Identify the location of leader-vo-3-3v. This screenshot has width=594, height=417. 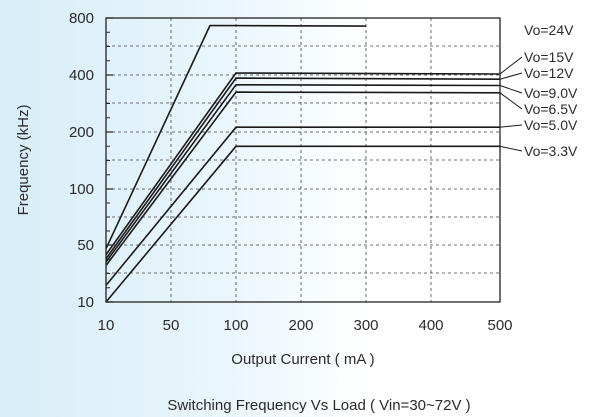
(511, 148).